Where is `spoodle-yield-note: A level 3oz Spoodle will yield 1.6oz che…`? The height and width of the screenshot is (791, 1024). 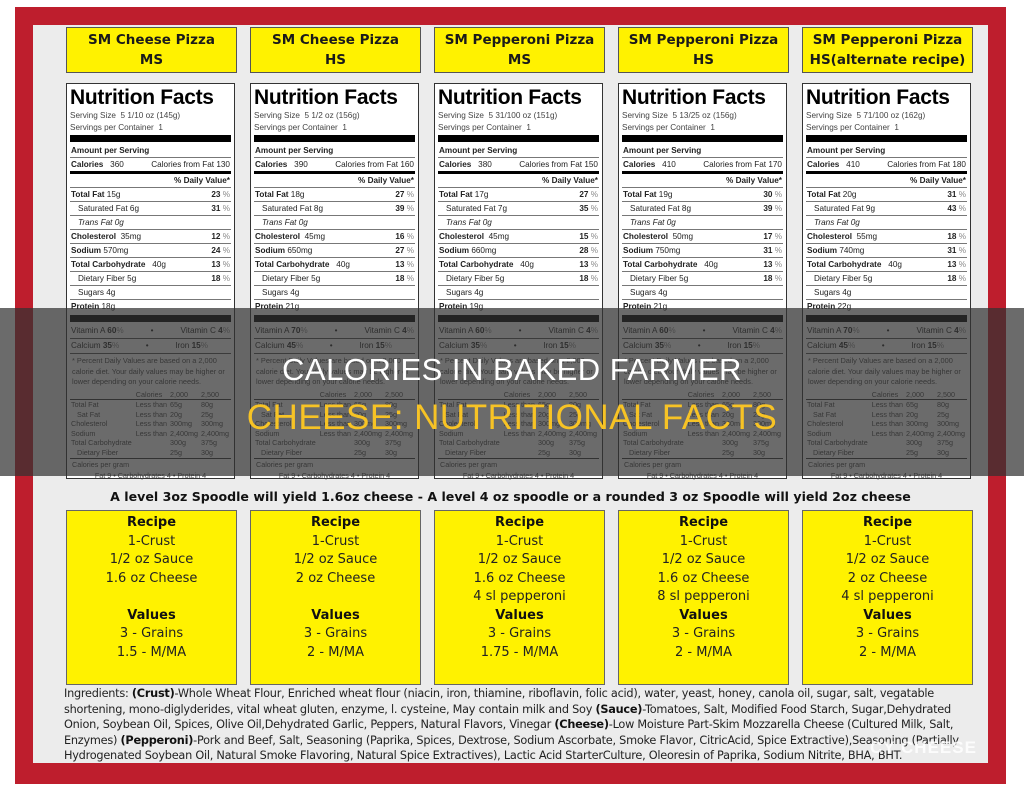 spoodle-yield-note: A level 3oz Spoodle will yield 1.6oz che… is located at coordinates (510, 496).